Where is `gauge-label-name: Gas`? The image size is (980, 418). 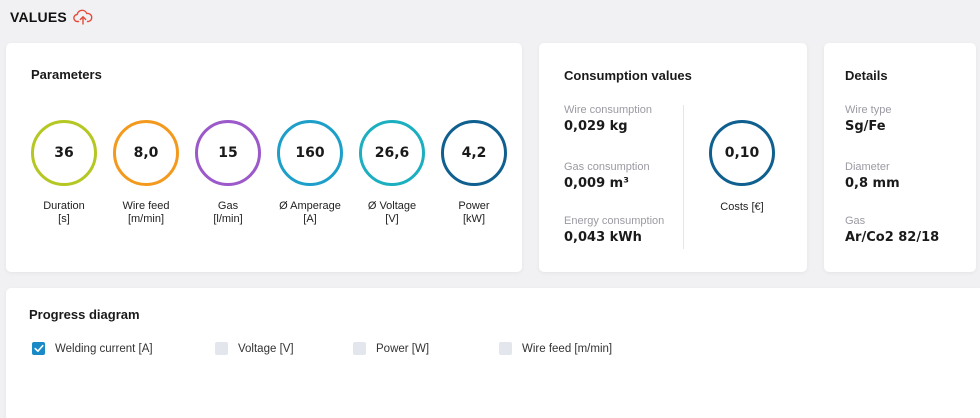
gauge-label-name: Gas is located at coordinates (228, 206).